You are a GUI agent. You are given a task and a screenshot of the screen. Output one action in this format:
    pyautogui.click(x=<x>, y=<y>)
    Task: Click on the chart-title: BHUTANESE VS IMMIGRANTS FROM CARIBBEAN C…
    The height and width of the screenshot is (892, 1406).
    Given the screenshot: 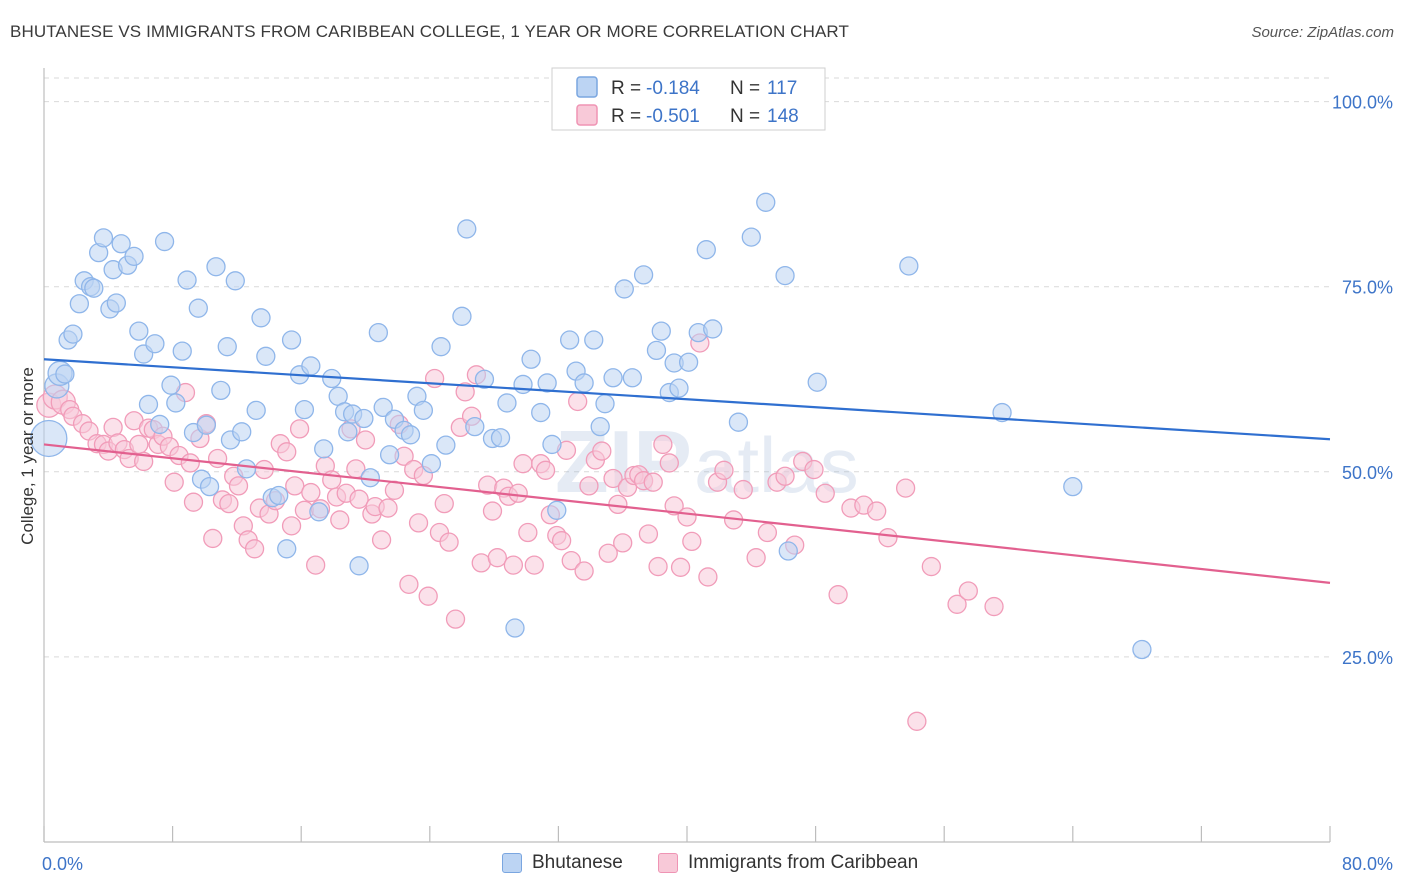 What is the action you would take?
    pyautogui.click(x=429, y=31)
    